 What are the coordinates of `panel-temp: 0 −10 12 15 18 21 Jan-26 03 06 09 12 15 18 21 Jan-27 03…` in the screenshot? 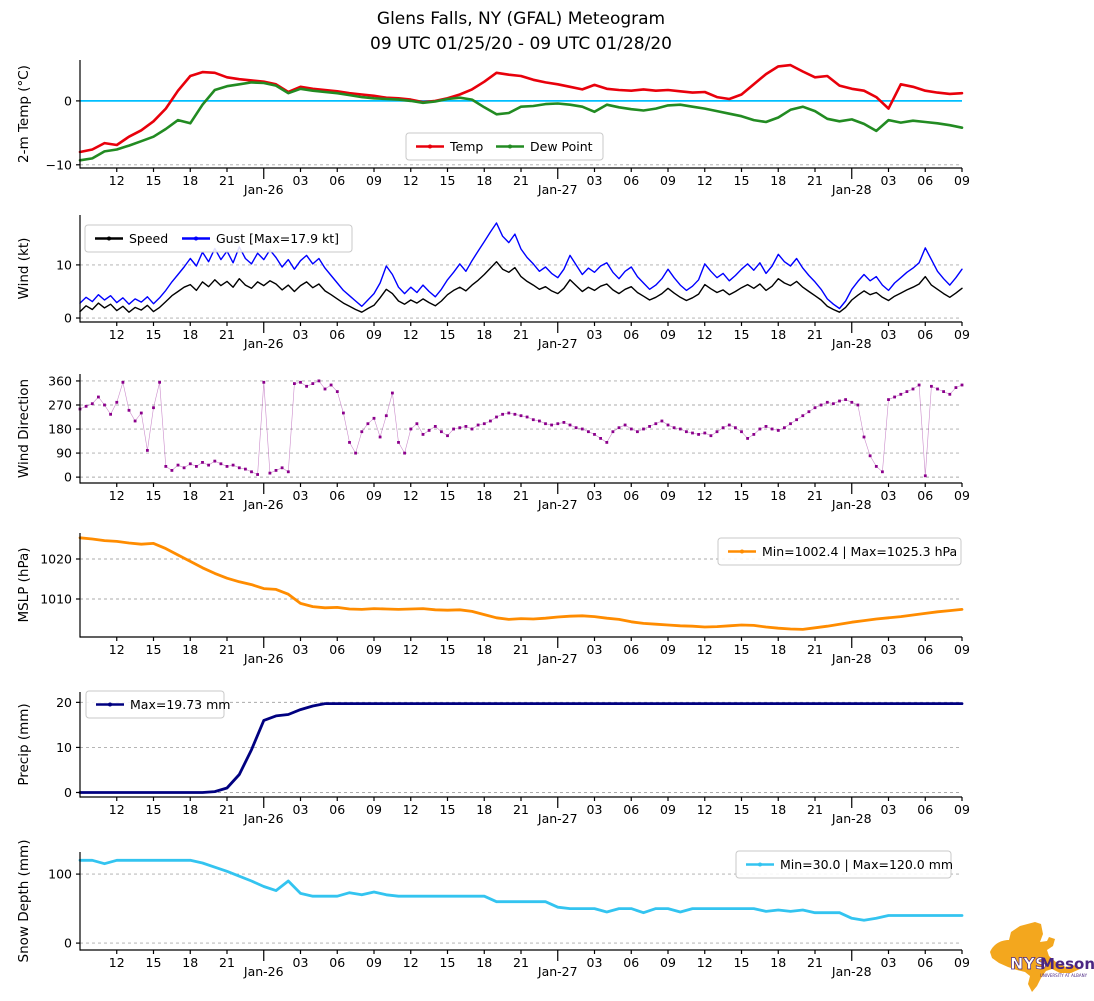 It's located at (493, 128).